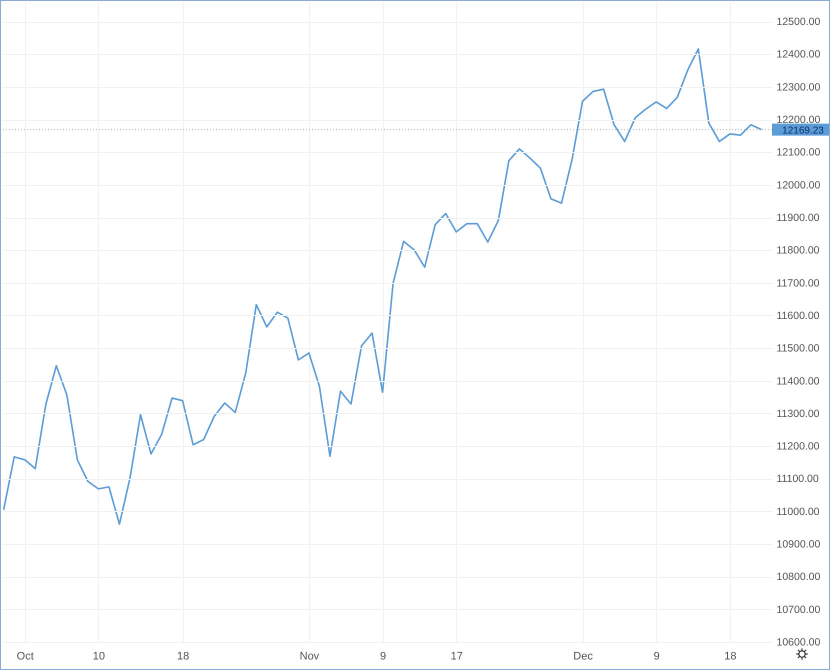 Image resolution: width=830 pixels, height=670 pixels. What do you see at coordinates (99, 656) in the screenshot?
I see `x-tick-label: 10` at bounding box center [99, 656].